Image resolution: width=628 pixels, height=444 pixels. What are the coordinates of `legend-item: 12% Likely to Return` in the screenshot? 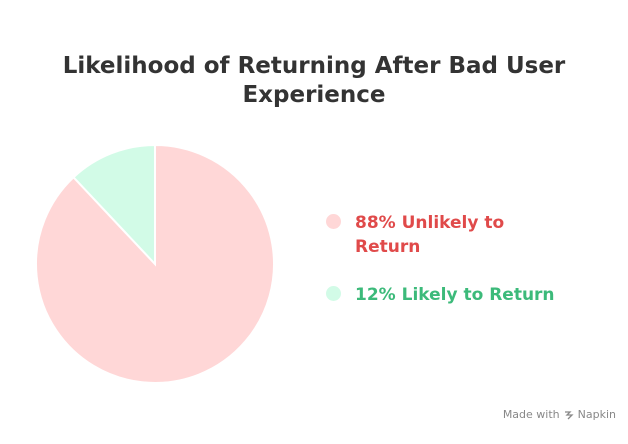 It's located at (440, 295).